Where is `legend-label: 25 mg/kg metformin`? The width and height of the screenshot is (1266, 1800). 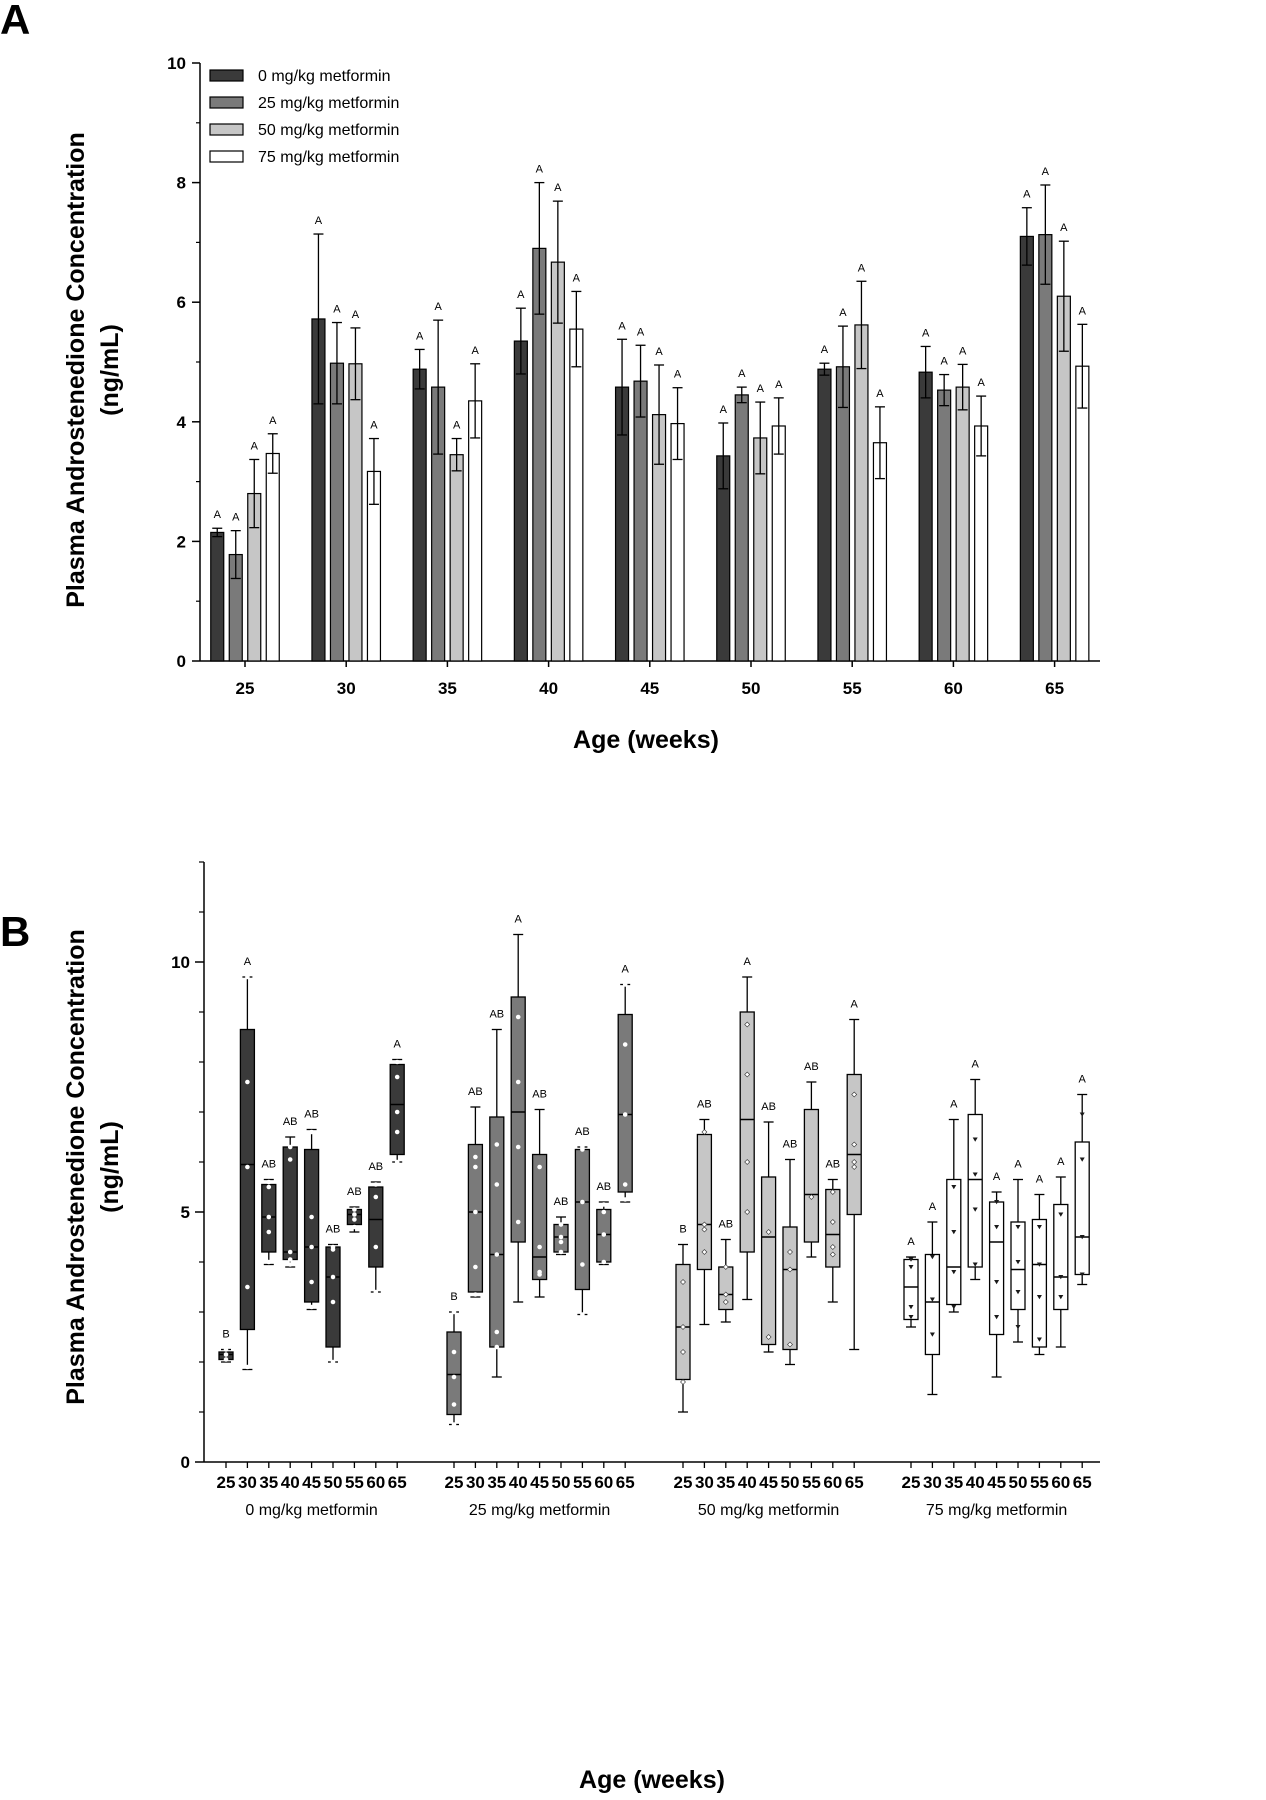 legend-label: 25 mg/kg metformin is located at coordinates (328, 103).